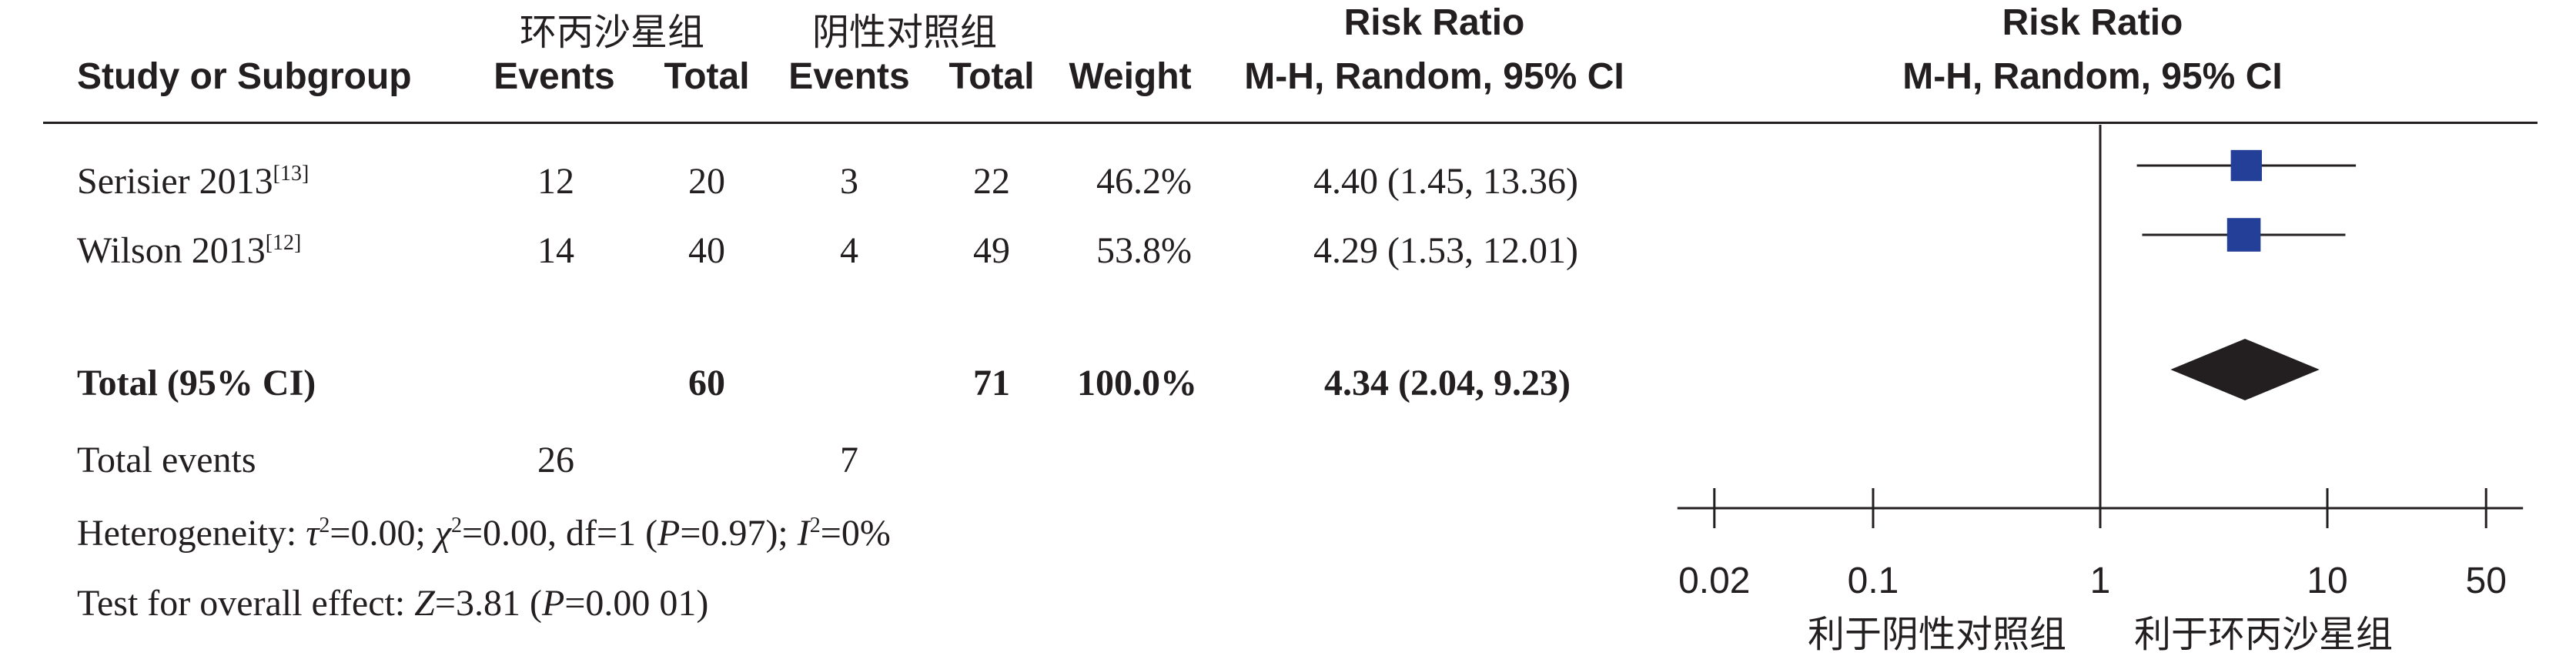  I want to click on i-symbol: I, so click(804, 533).